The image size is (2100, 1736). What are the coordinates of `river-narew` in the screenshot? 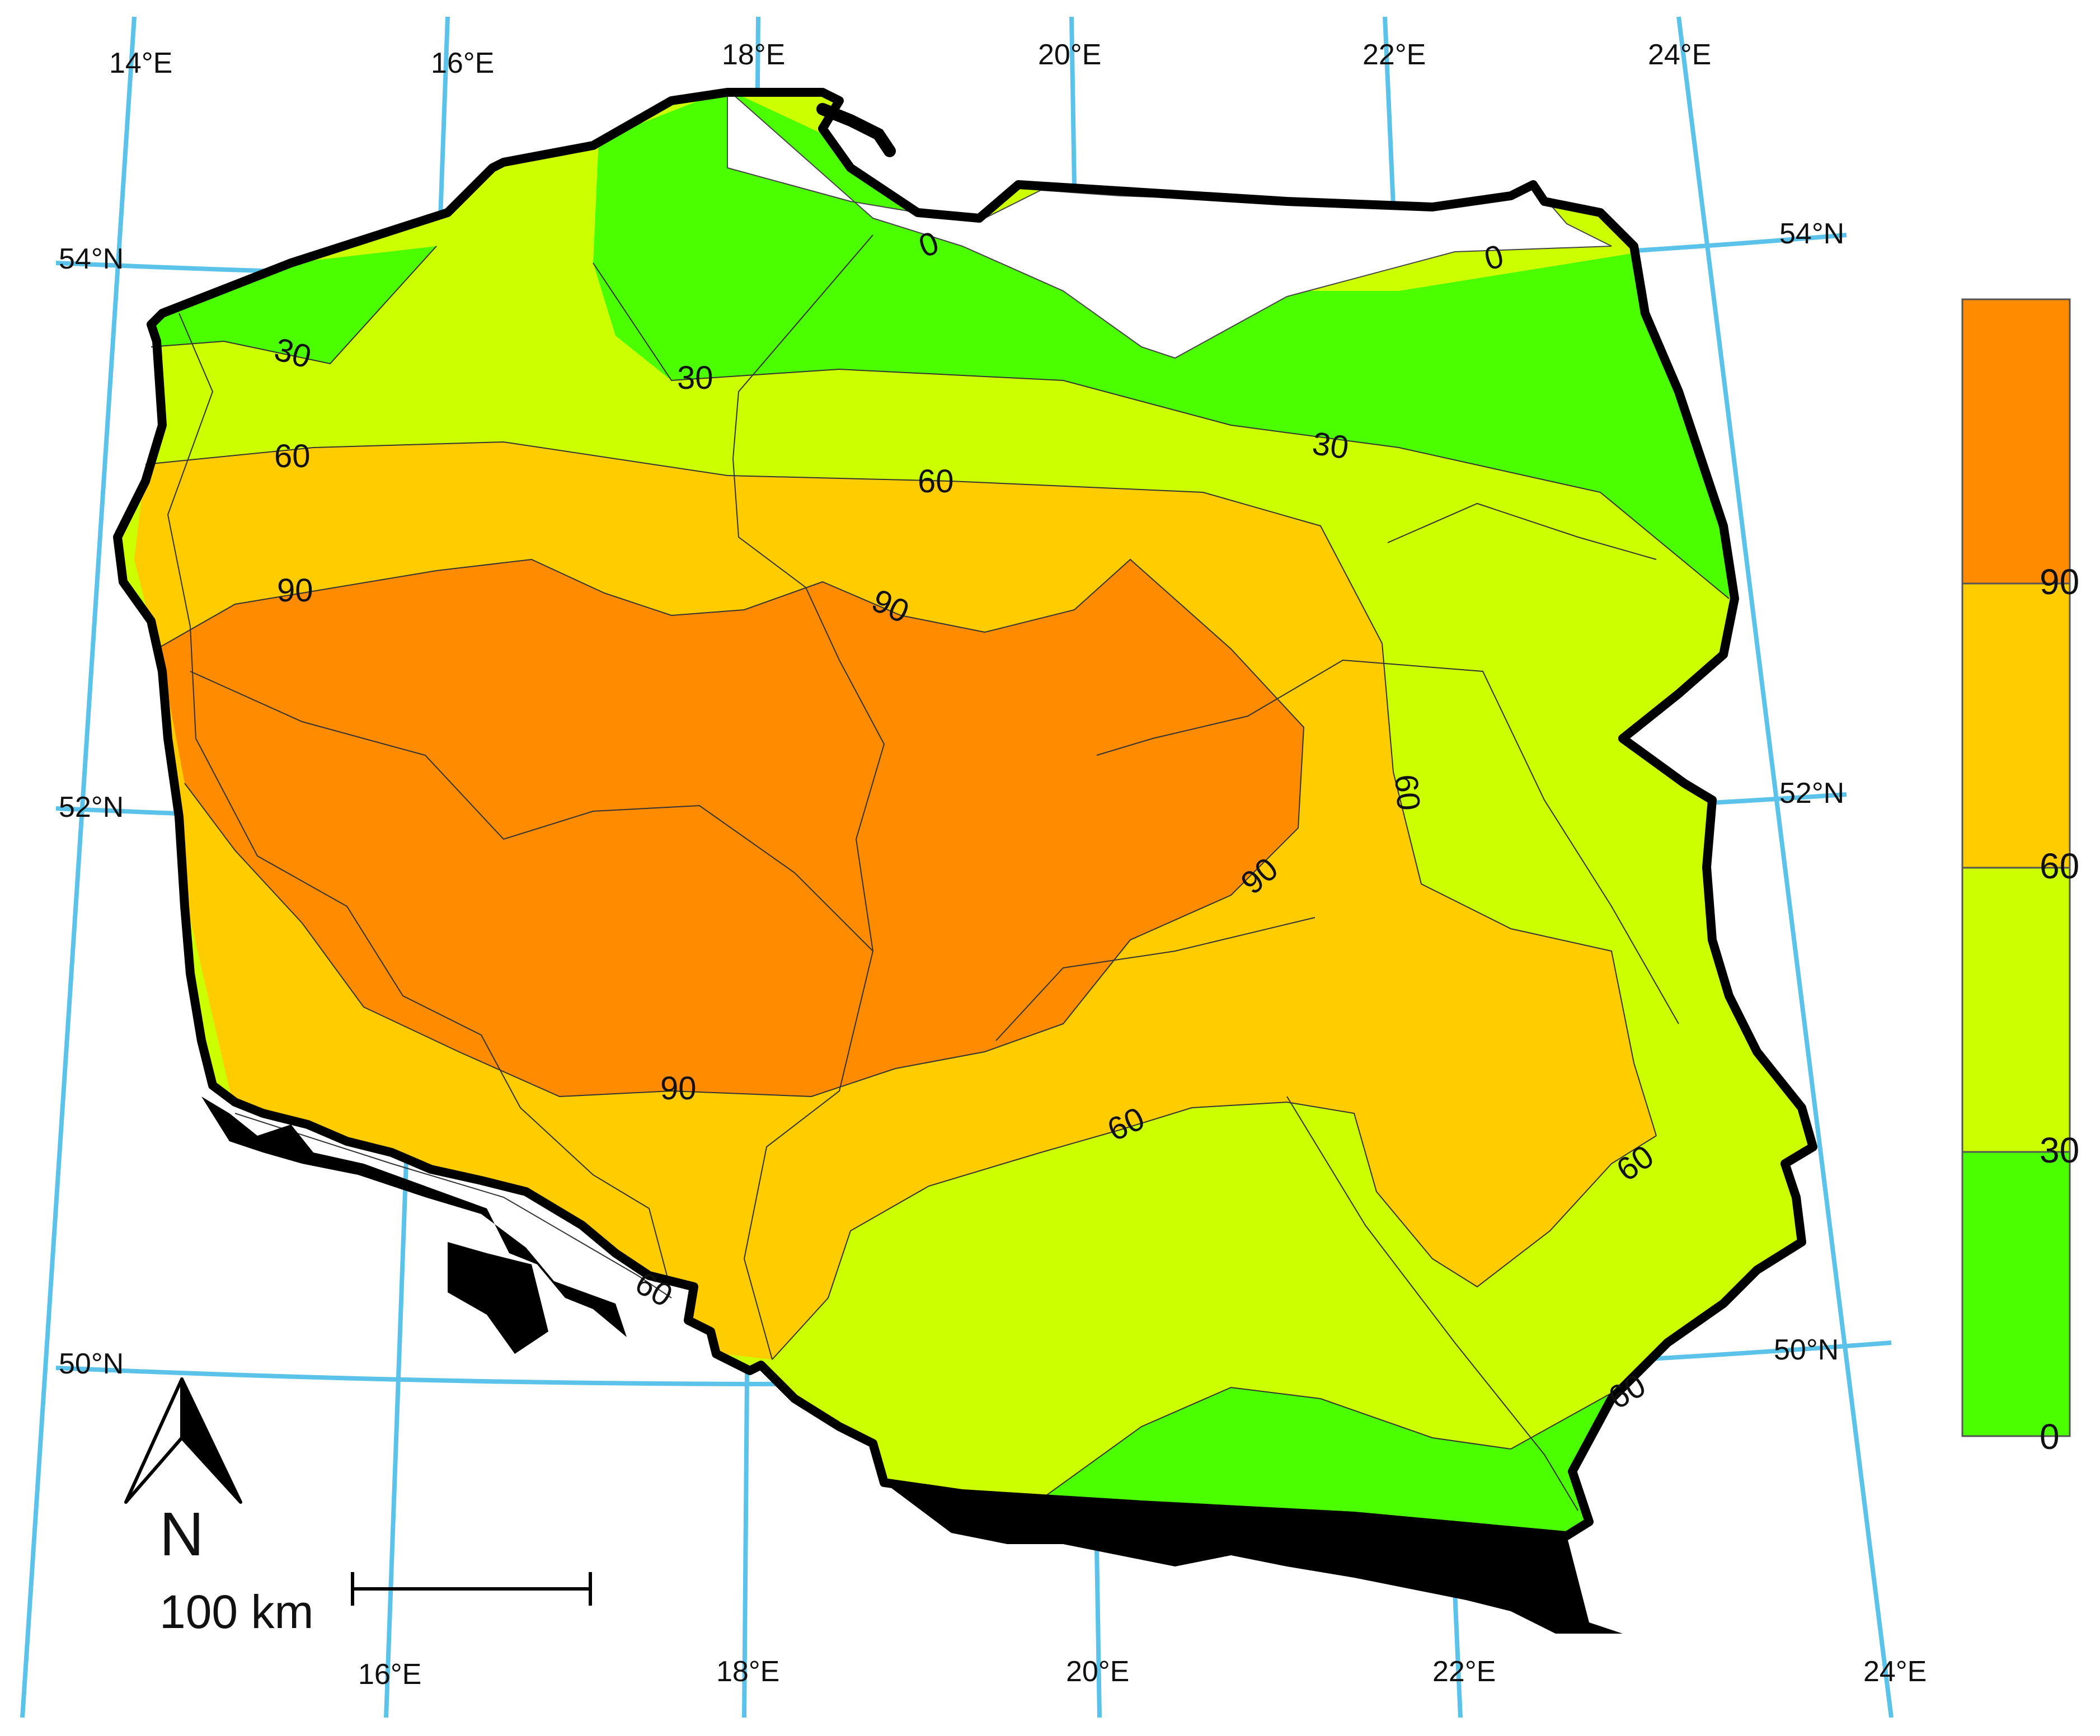 It's located at (1522, 531).